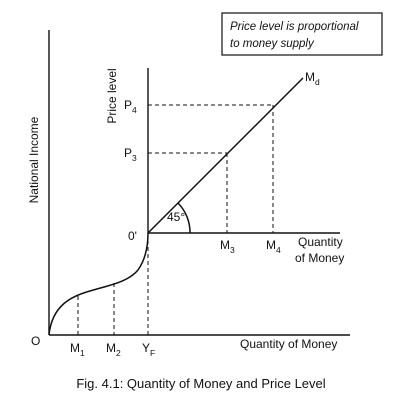 This screenshot has height=403, width=402. What do you see at coordinates (77, 349) in the screenshot?
I see `tick-m1: M1` at bounding box center [77, 349].